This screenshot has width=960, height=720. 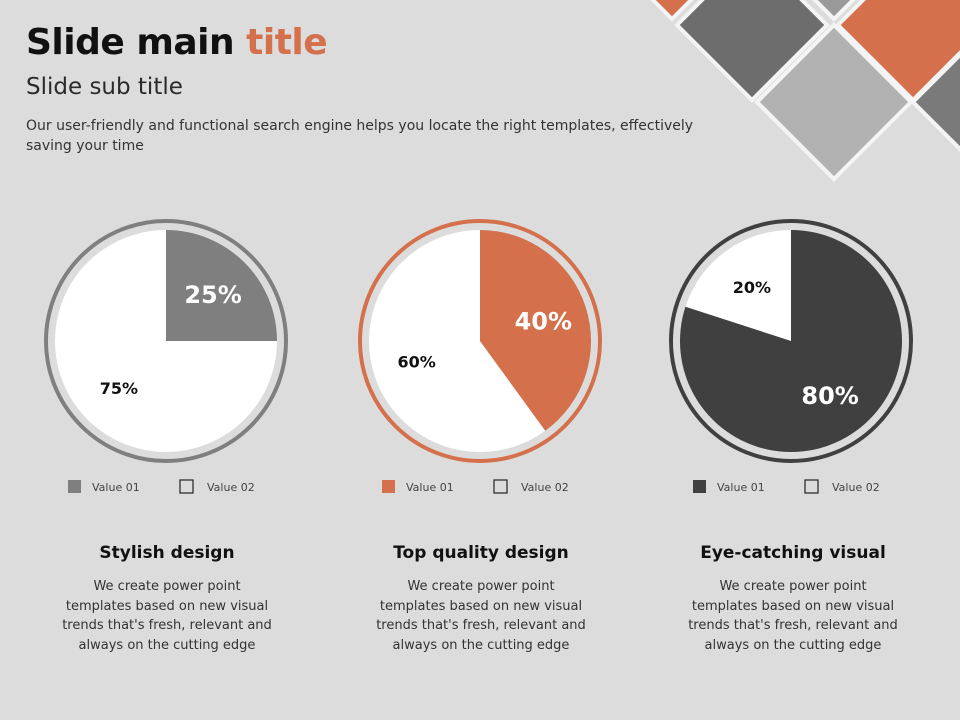 I want to click on feature-3-title: Eye-catching visual, so click(x=793, y=553).